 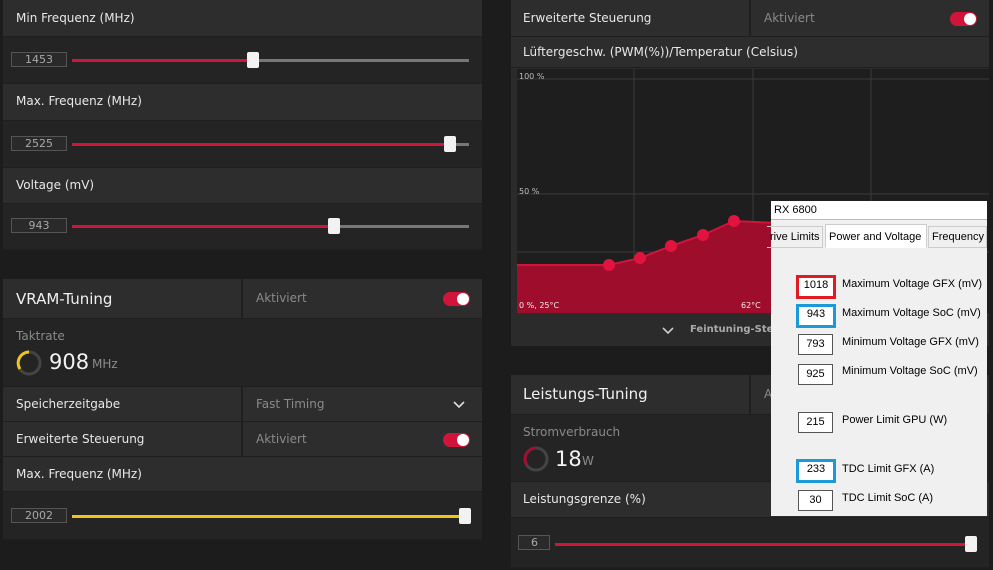 What do you see at coordinates (39, 225) in the screenshot?
I see `voltage-value: 943` at bounding box center [39, 225].